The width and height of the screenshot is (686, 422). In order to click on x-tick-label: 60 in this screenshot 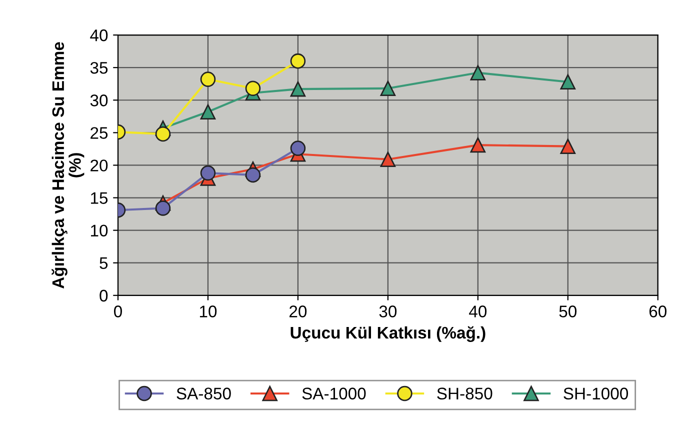, I will do `click(657, 312)`.